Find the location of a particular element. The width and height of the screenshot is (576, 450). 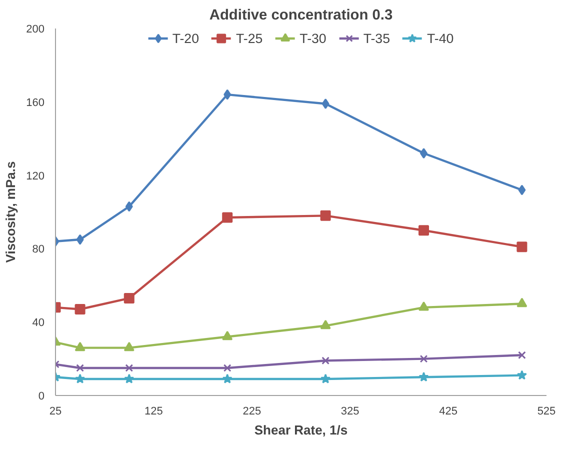

legend-label: T-20 is located at coordinates (185, 38).